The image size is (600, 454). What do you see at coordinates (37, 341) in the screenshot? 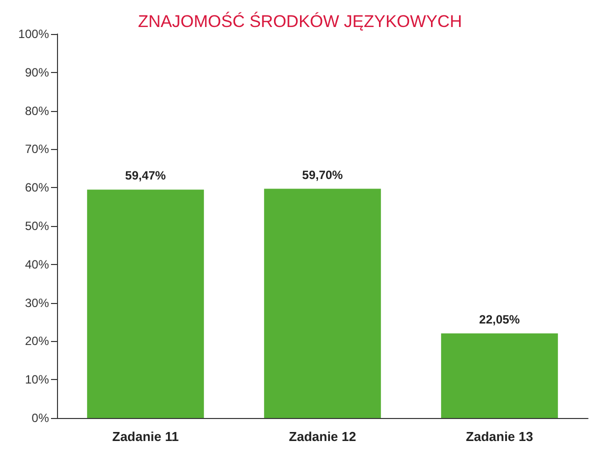
I see `y-tick-label: 20%` at bounding box center [37, 341].